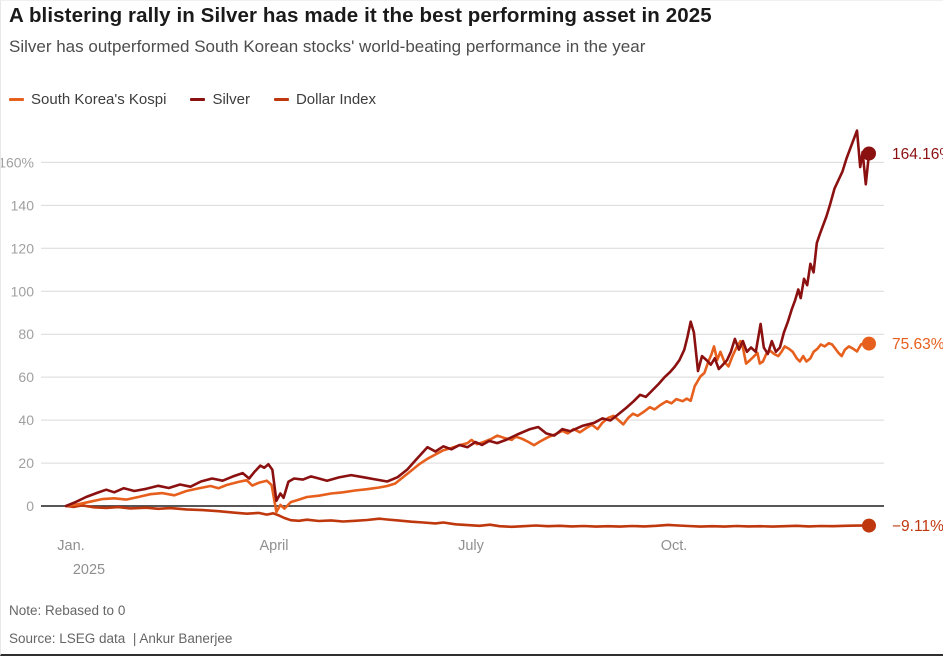 This screenshot has width=943, height=656. What do you see at coordinates (121, 638) in the screenshot?
I see `chart-source: Source: LSEG data | Ankur Banerjee` at bounding box center [121, 638].